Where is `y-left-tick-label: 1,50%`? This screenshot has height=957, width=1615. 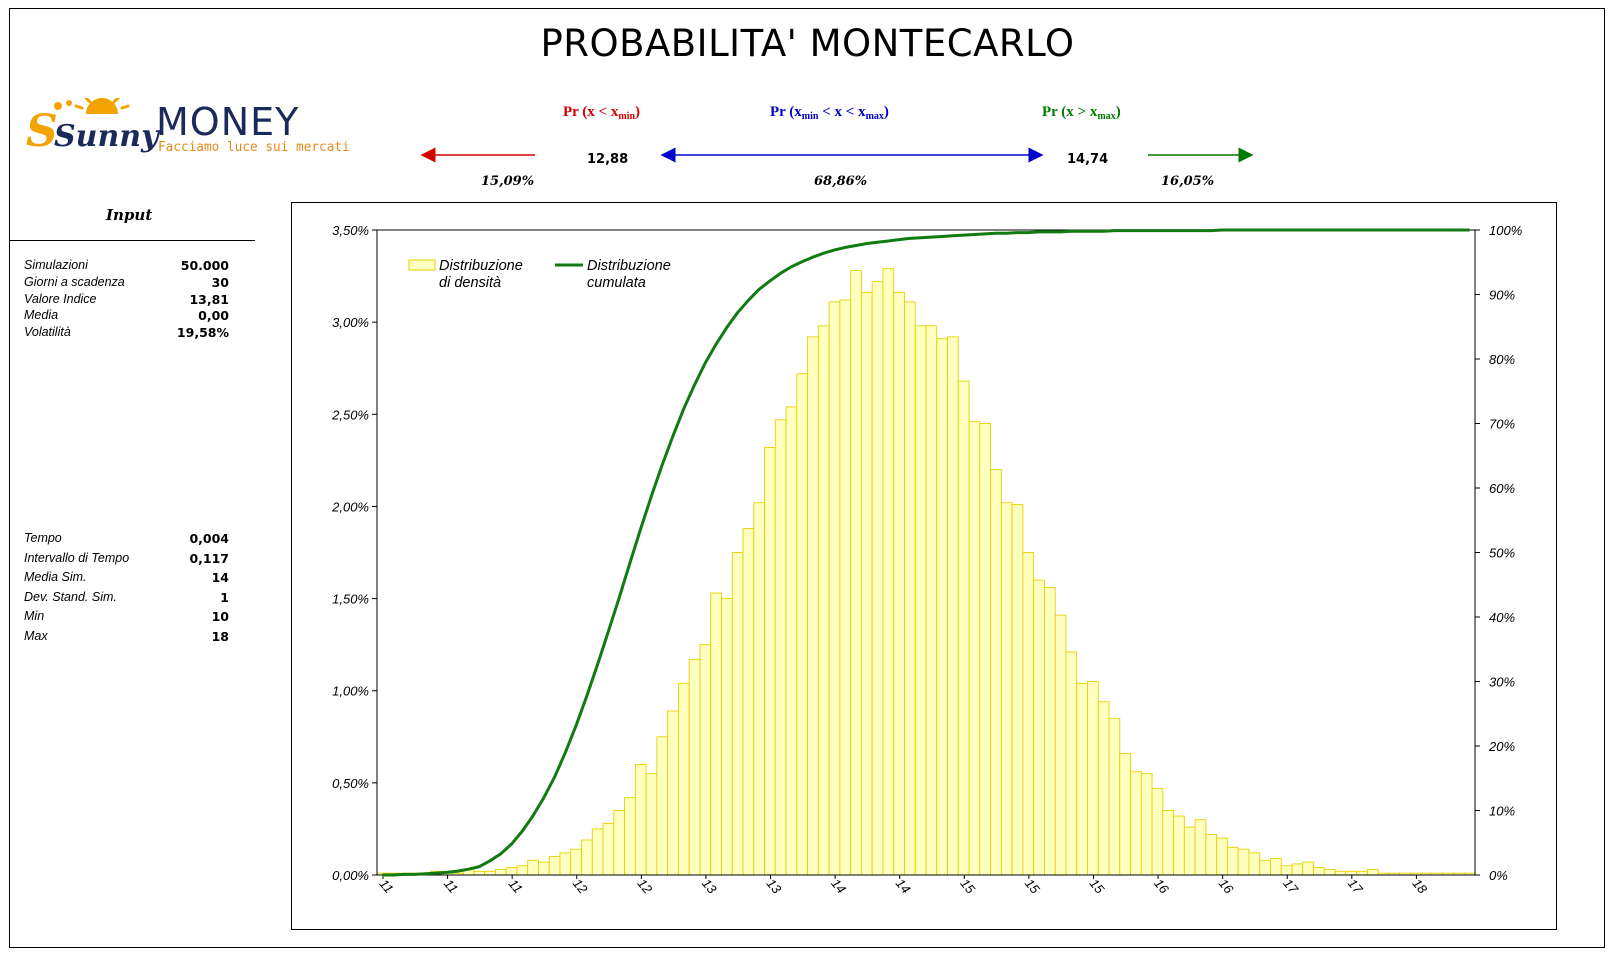 y-left-tick-label: 1,50% is located at coordinates (350, 599).